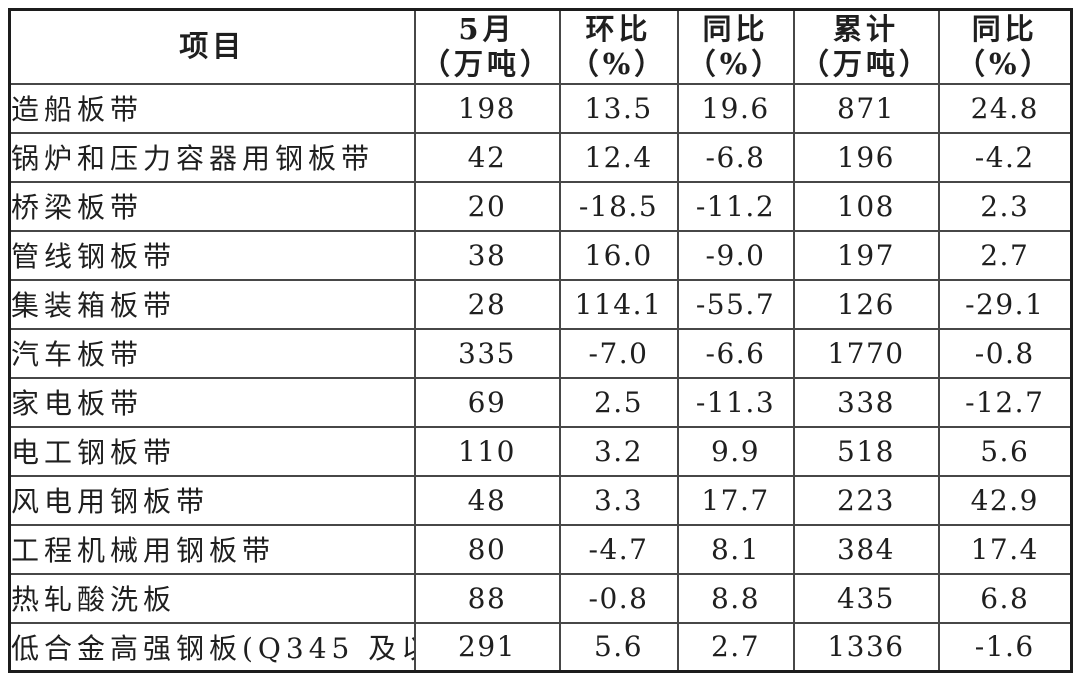  Describe the element at coordinates (618, 63) in the screenshot. I see `column-header-mom-unit: （%）` at that location.